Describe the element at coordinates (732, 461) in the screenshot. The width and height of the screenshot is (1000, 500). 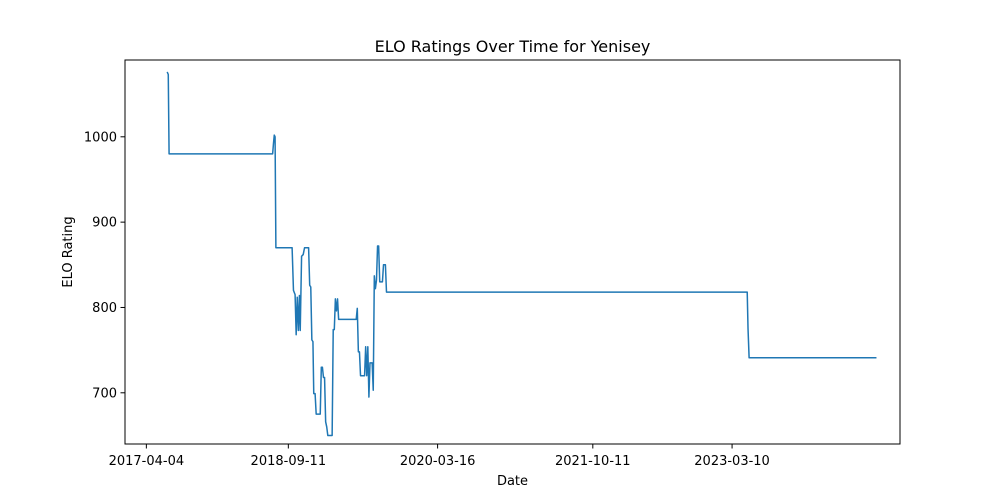
I see `x-tick-label: 2023-03-10` at that location.